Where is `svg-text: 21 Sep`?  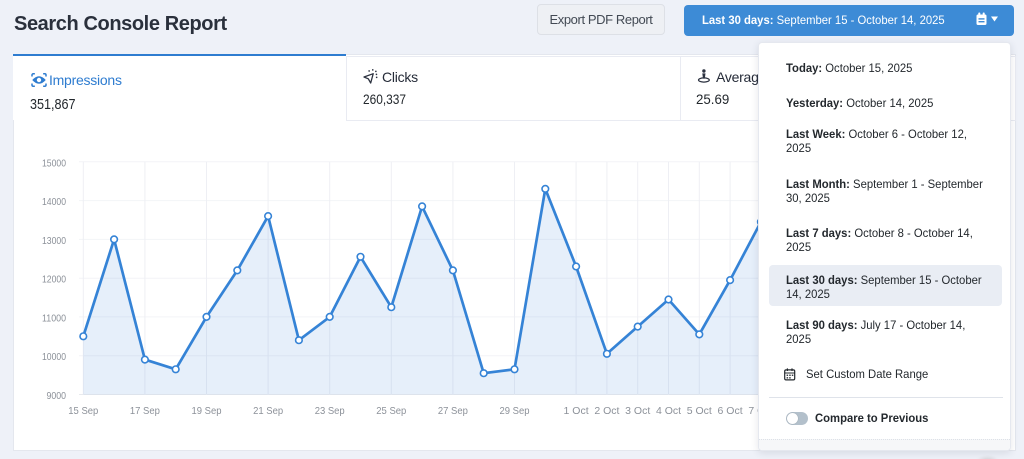 svg-text: 21 Sep is located at coordinates (268, 411).